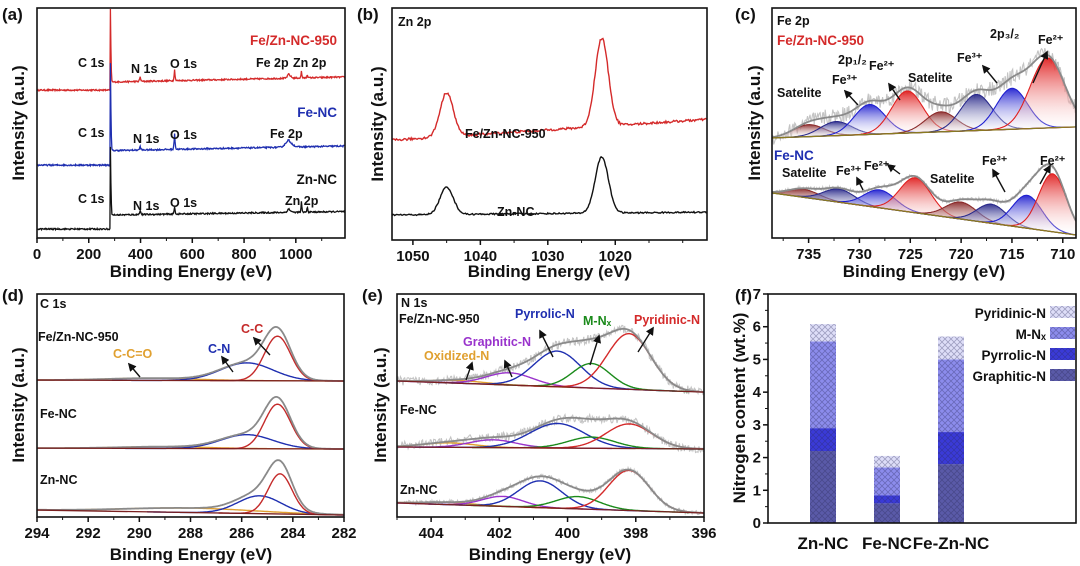 The height and width of the screenshot is (566, 1080). Describe the element at coordinates (293, 533) in the screenshot. I see `x-tick-label: 284` at that location.